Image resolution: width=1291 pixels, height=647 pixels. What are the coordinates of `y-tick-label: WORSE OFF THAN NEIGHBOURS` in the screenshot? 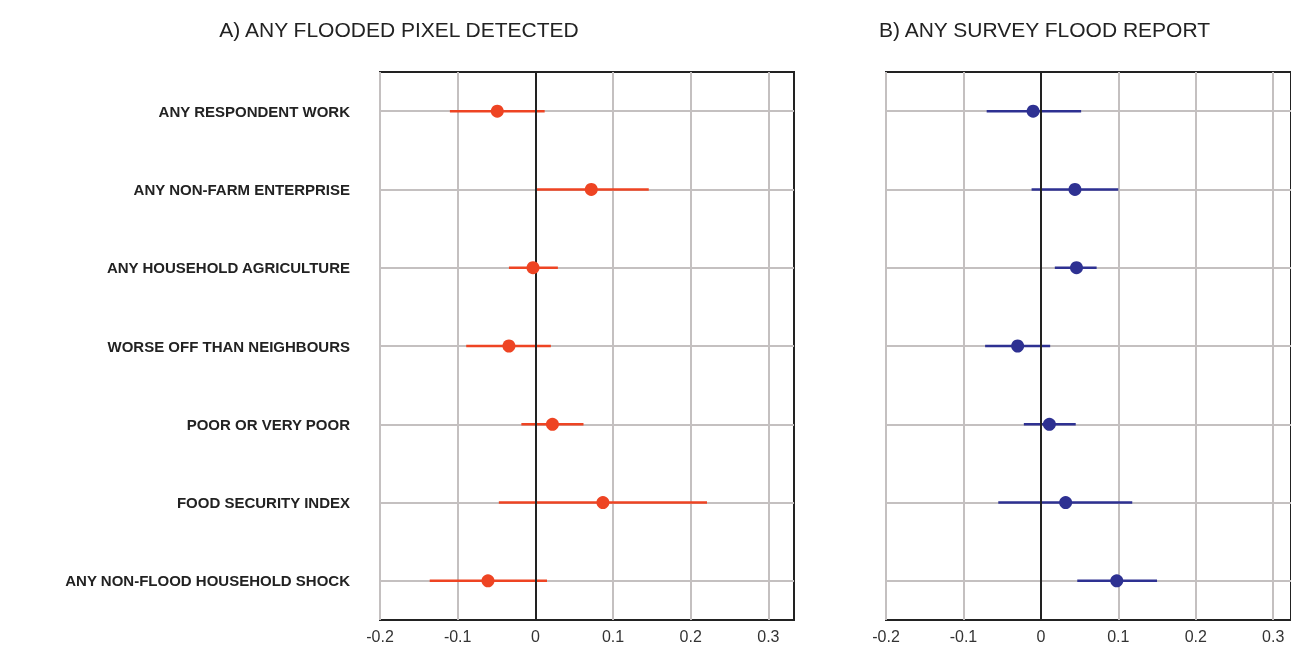 It's located at (228, 346).